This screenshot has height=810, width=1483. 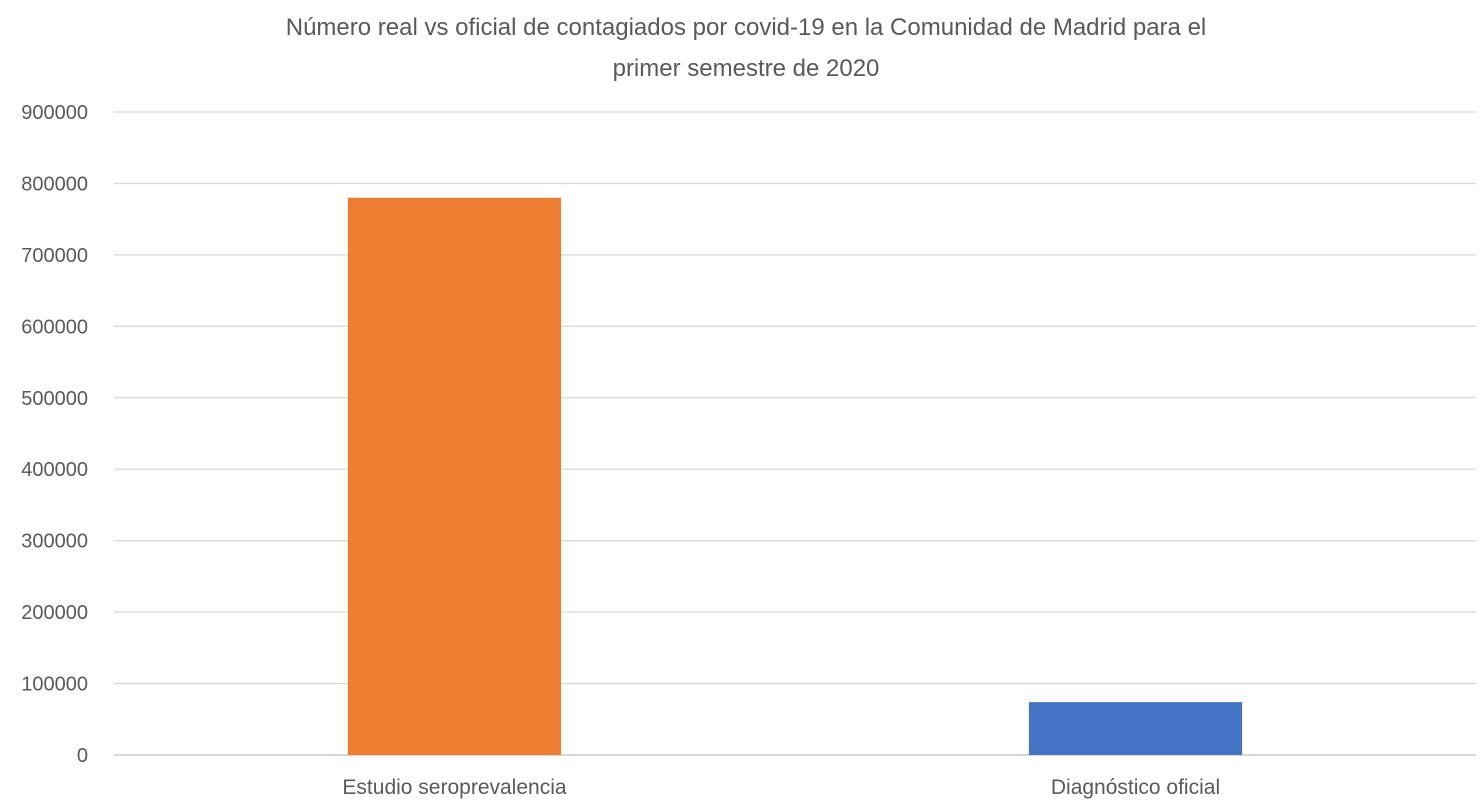 What do you see at coordinates (1135, 728) in the screenshot?
I see `bar-diagnostico-oficial` at bounding box center [1135, 728].